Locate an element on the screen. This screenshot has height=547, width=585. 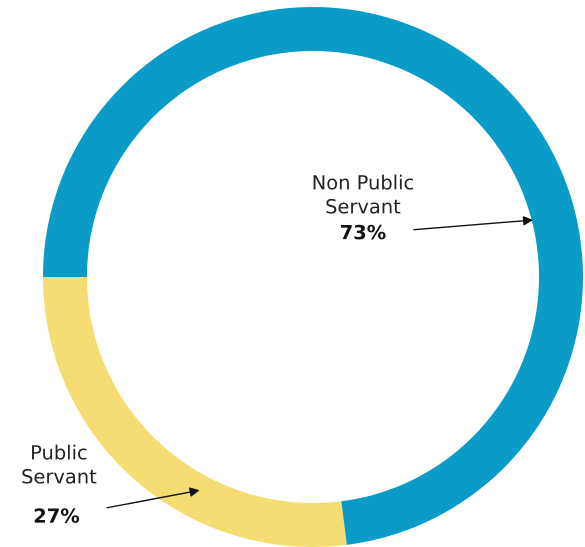
data-label: 73% is located at coordinates (363, 232).